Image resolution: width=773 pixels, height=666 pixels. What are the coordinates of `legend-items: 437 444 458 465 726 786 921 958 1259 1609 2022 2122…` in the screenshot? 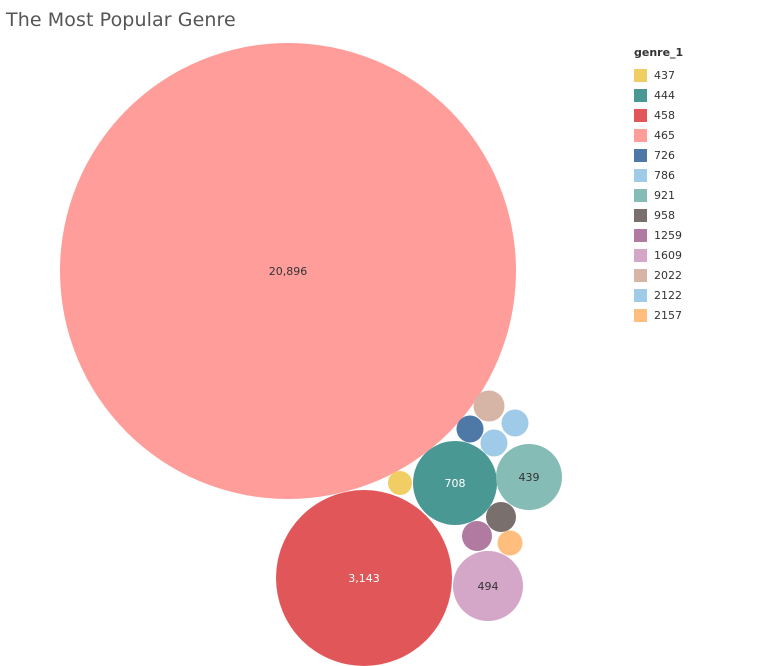 It's located at (658, 195).